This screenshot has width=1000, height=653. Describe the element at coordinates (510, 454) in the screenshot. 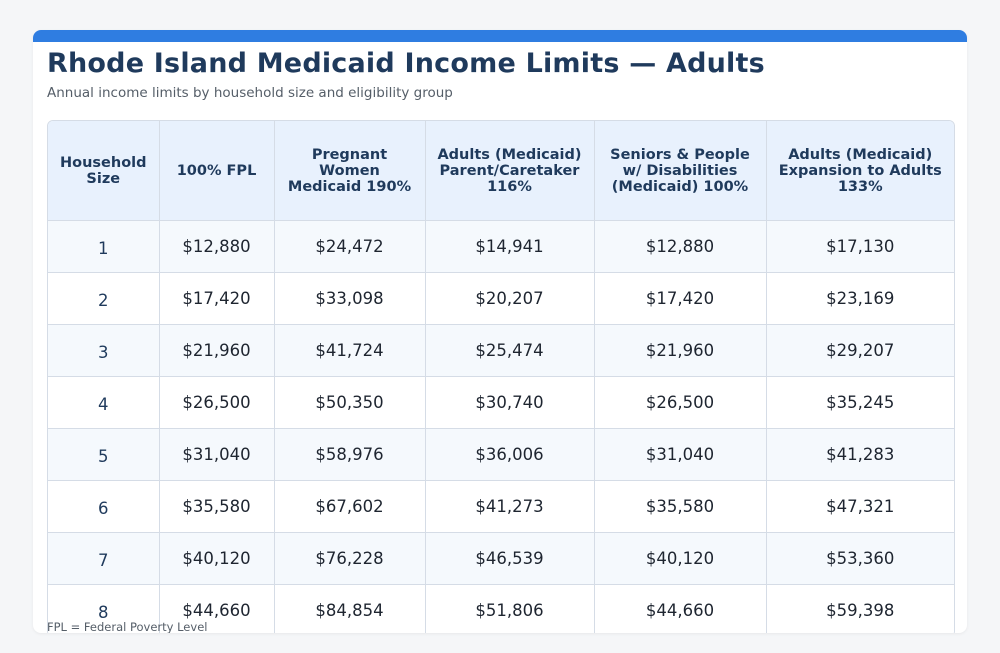

I see `income-limit-cell: $36,006` at that location.